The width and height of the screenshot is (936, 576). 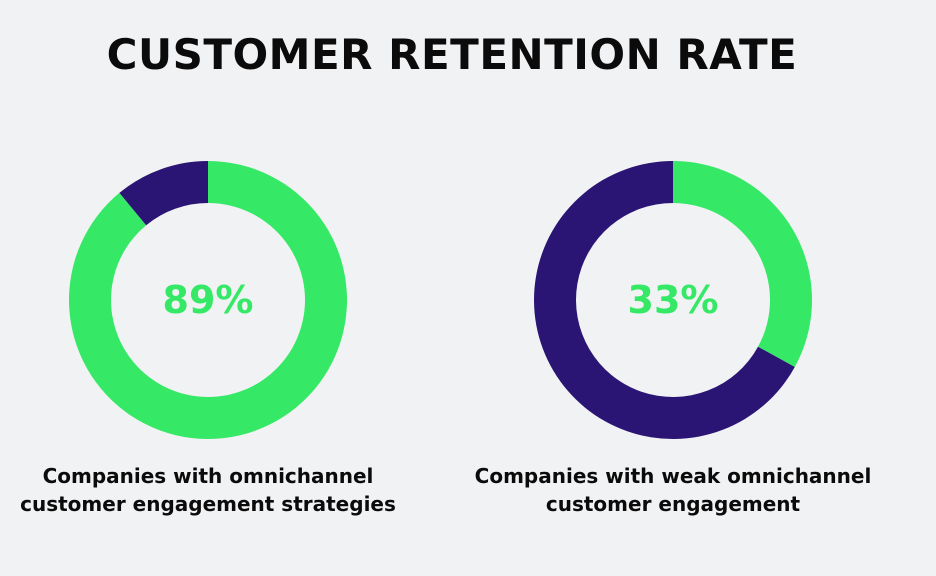 I want to click on donut-chart-omnichannel: 89%, so click(x=208, y=300).